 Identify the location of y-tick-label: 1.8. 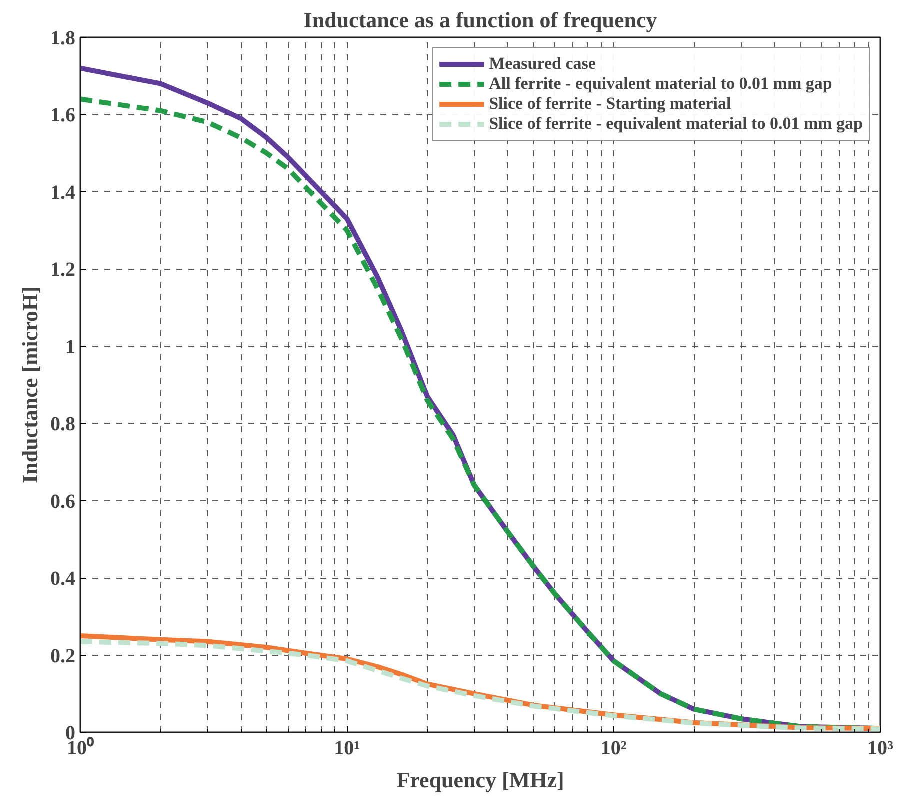
(63, 39).